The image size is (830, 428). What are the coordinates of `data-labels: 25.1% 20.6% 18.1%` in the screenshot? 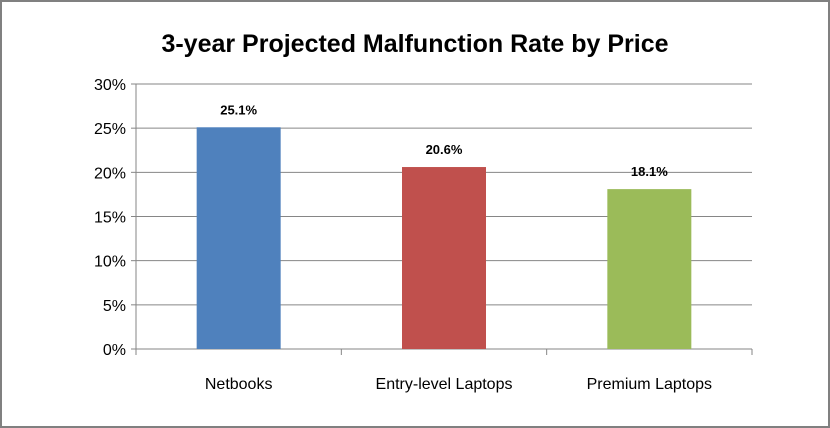 It's located at (444, 140).